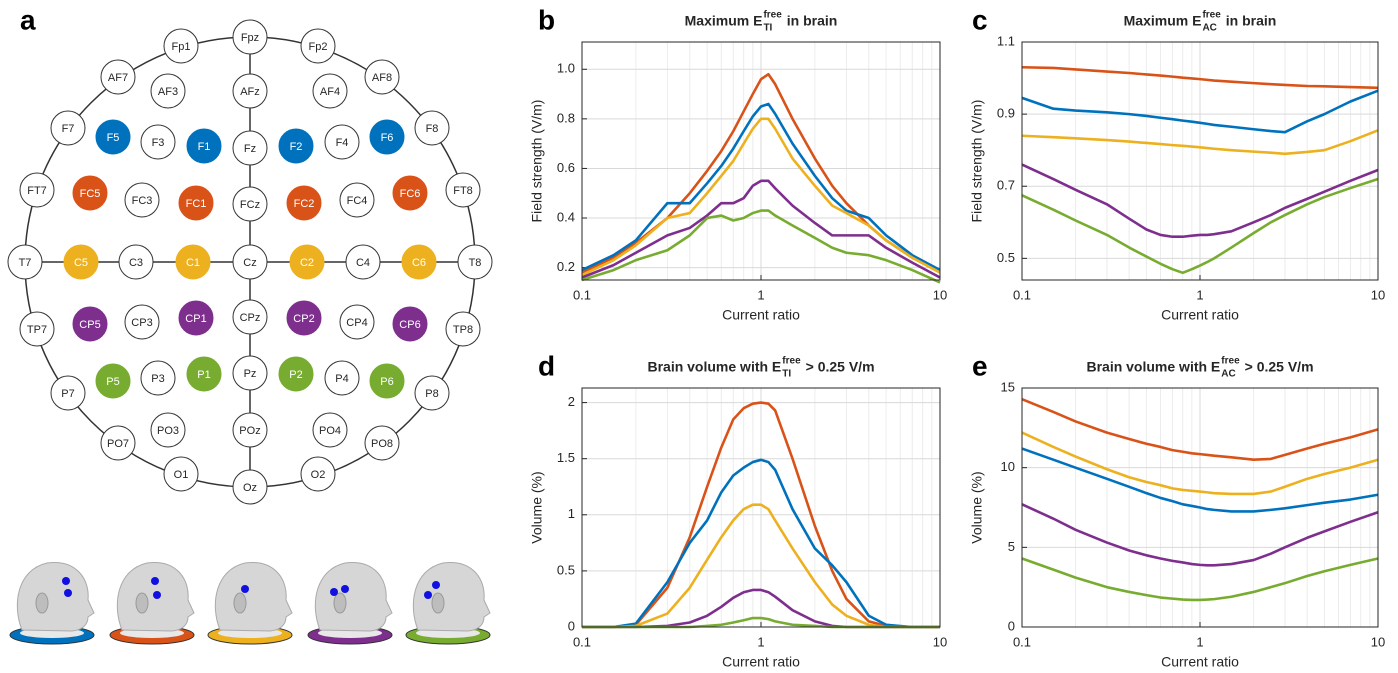 The height and width of the screenshot is (673, 1398). I want to click on electrode-label: FC2, so click(304, 204).